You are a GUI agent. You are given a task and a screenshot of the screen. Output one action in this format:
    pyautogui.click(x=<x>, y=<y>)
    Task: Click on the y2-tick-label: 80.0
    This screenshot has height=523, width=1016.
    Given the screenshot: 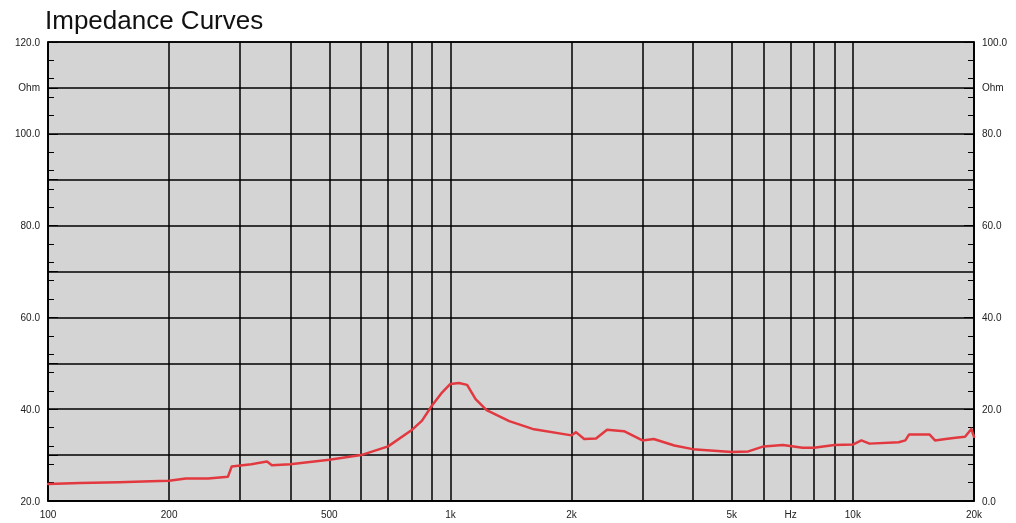 What is the action you would take?
    pyautogui.click(x=992, y=134)
    